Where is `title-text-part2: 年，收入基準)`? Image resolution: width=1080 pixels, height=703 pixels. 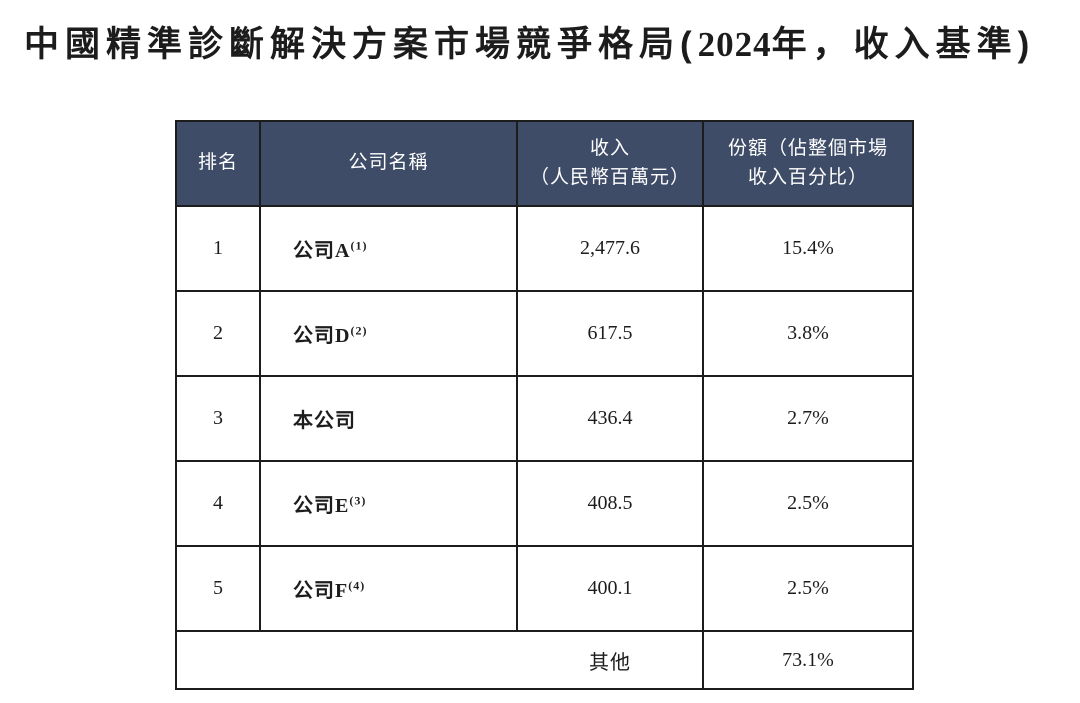 title-text-part2: 年，收入基準) is located at coordinates (903, 44).